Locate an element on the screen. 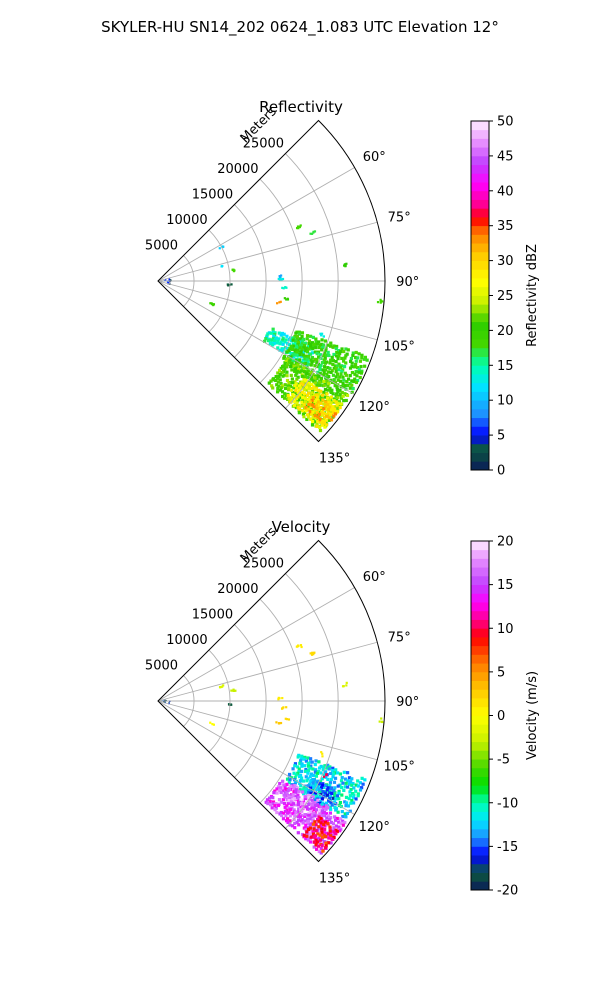 This screenshot has width=600, height=1000. angle-tick-label: 105° is located at coordinates (399, 347).